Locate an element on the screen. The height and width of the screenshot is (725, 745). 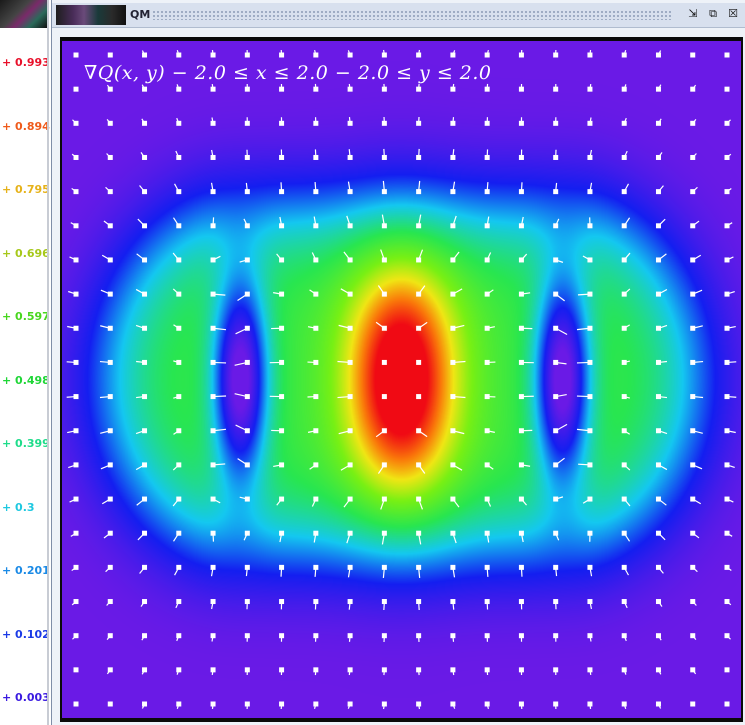
panel-divider is located at coordinates (48, 362).